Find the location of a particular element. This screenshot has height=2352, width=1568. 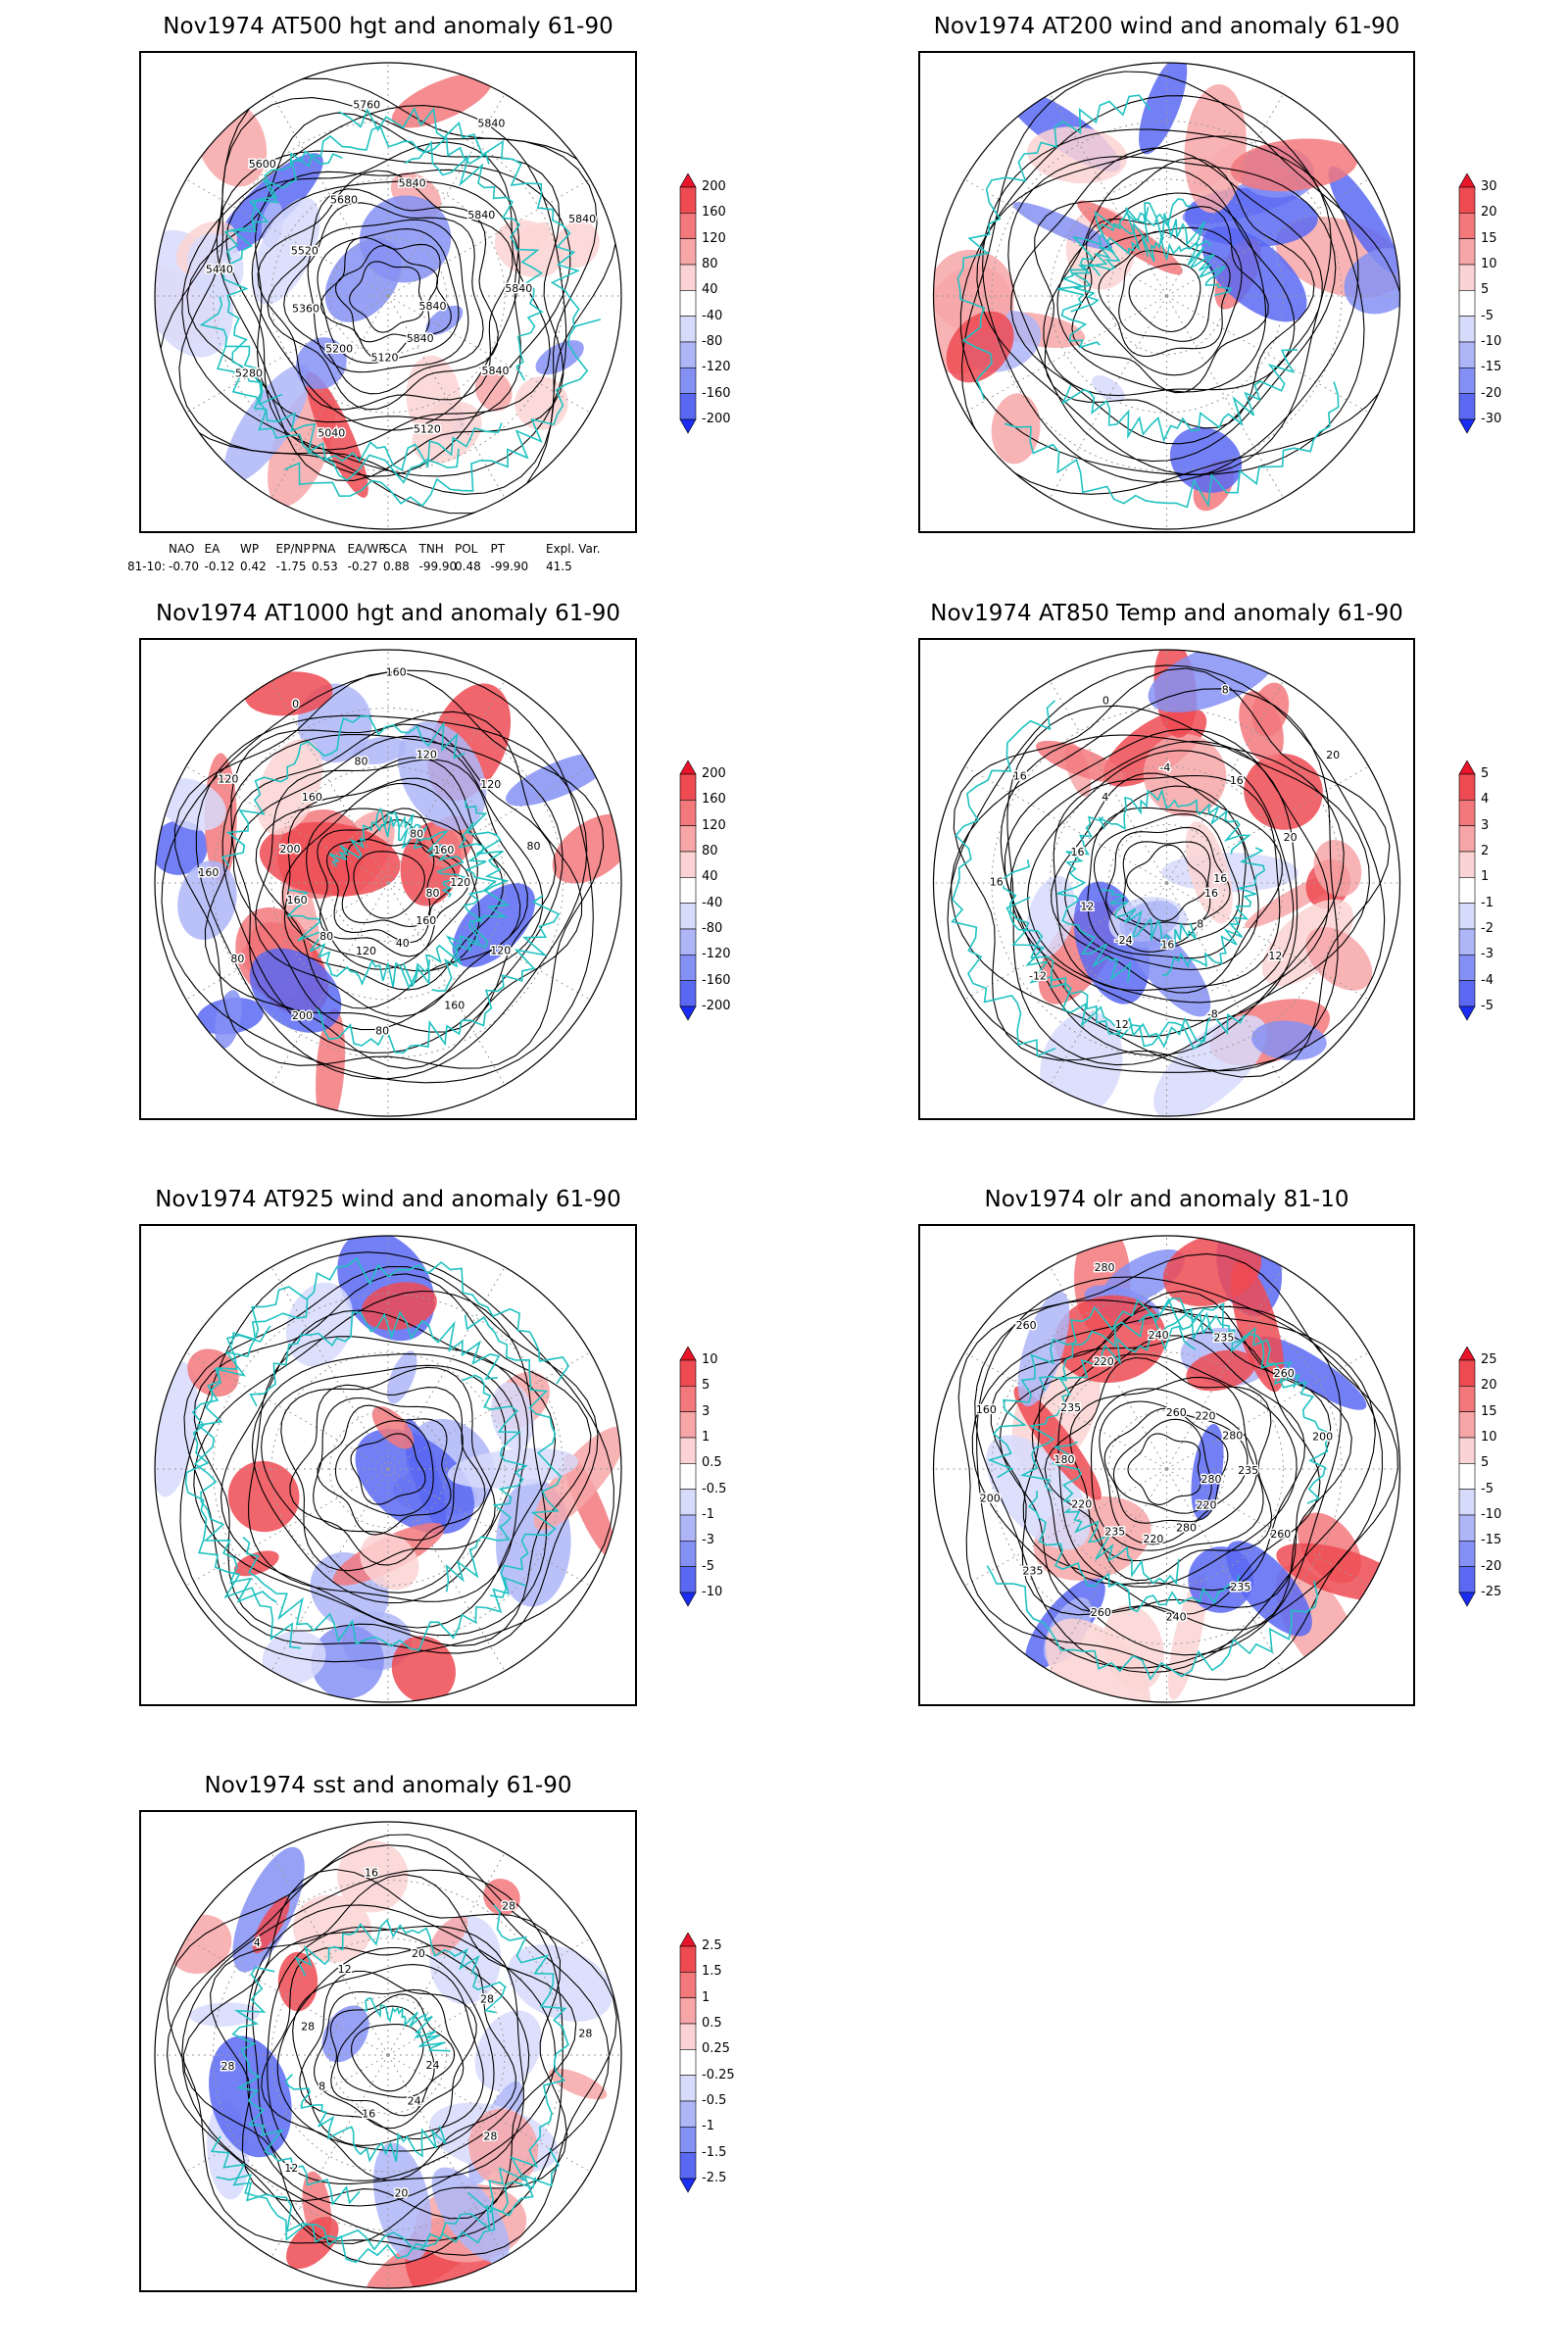

contour-label: 8 is located at coordinates (1225, 690).